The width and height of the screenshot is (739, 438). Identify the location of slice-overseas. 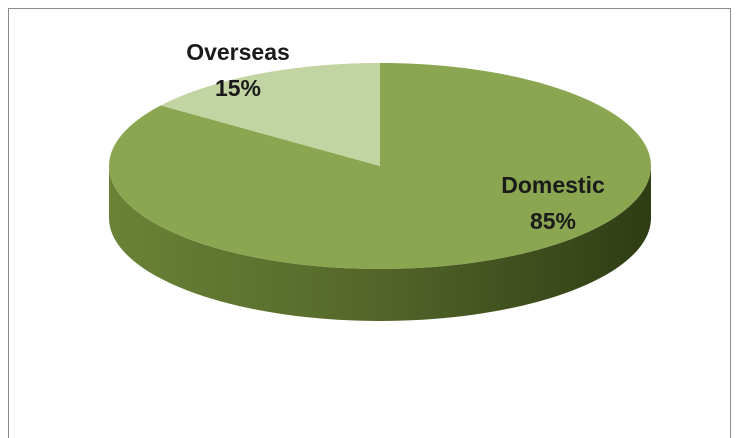
(270, 114).